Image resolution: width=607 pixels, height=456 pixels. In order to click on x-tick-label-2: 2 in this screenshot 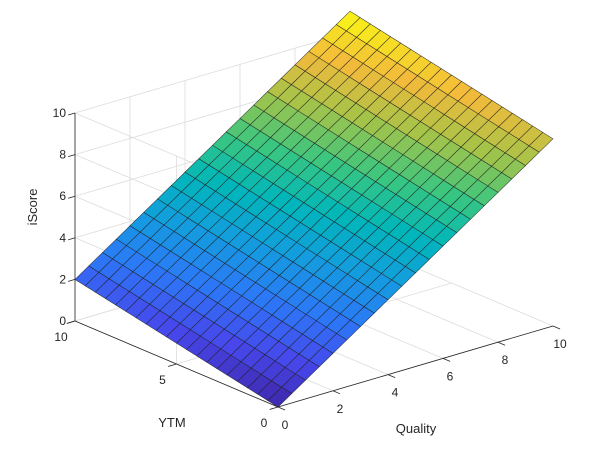, I will do `click(340, 409)`.